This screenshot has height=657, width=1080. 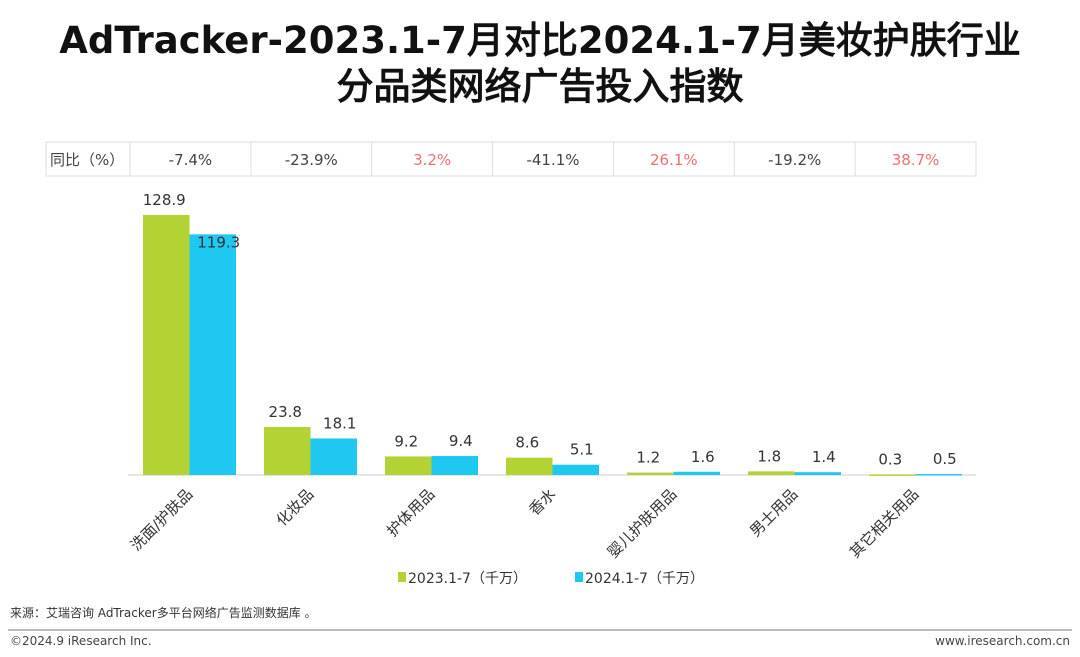 I want to click on category-label: 化妆品, so click(x=295, y=507).